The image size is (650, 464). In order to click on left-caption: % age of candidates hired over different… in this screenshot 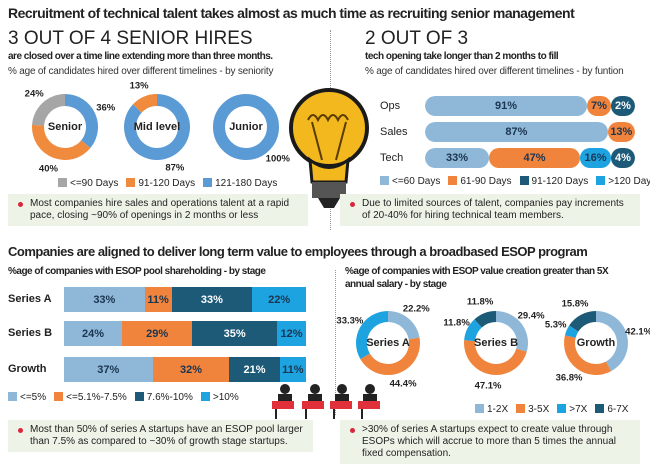, I will do `click(141, 71)`.